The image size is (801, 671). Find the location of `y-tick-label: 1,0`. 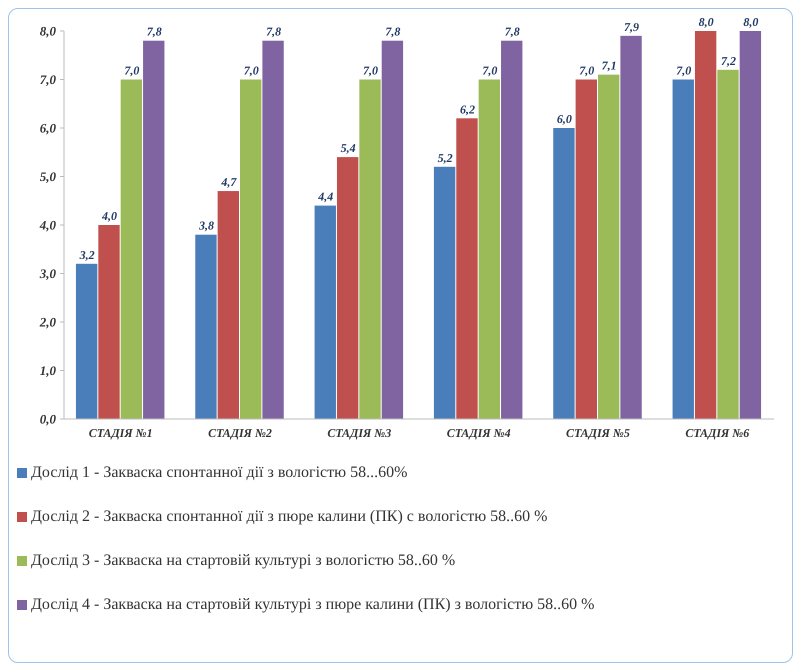

y-tick-label: 1,0 is located at coordinates (48, 370).